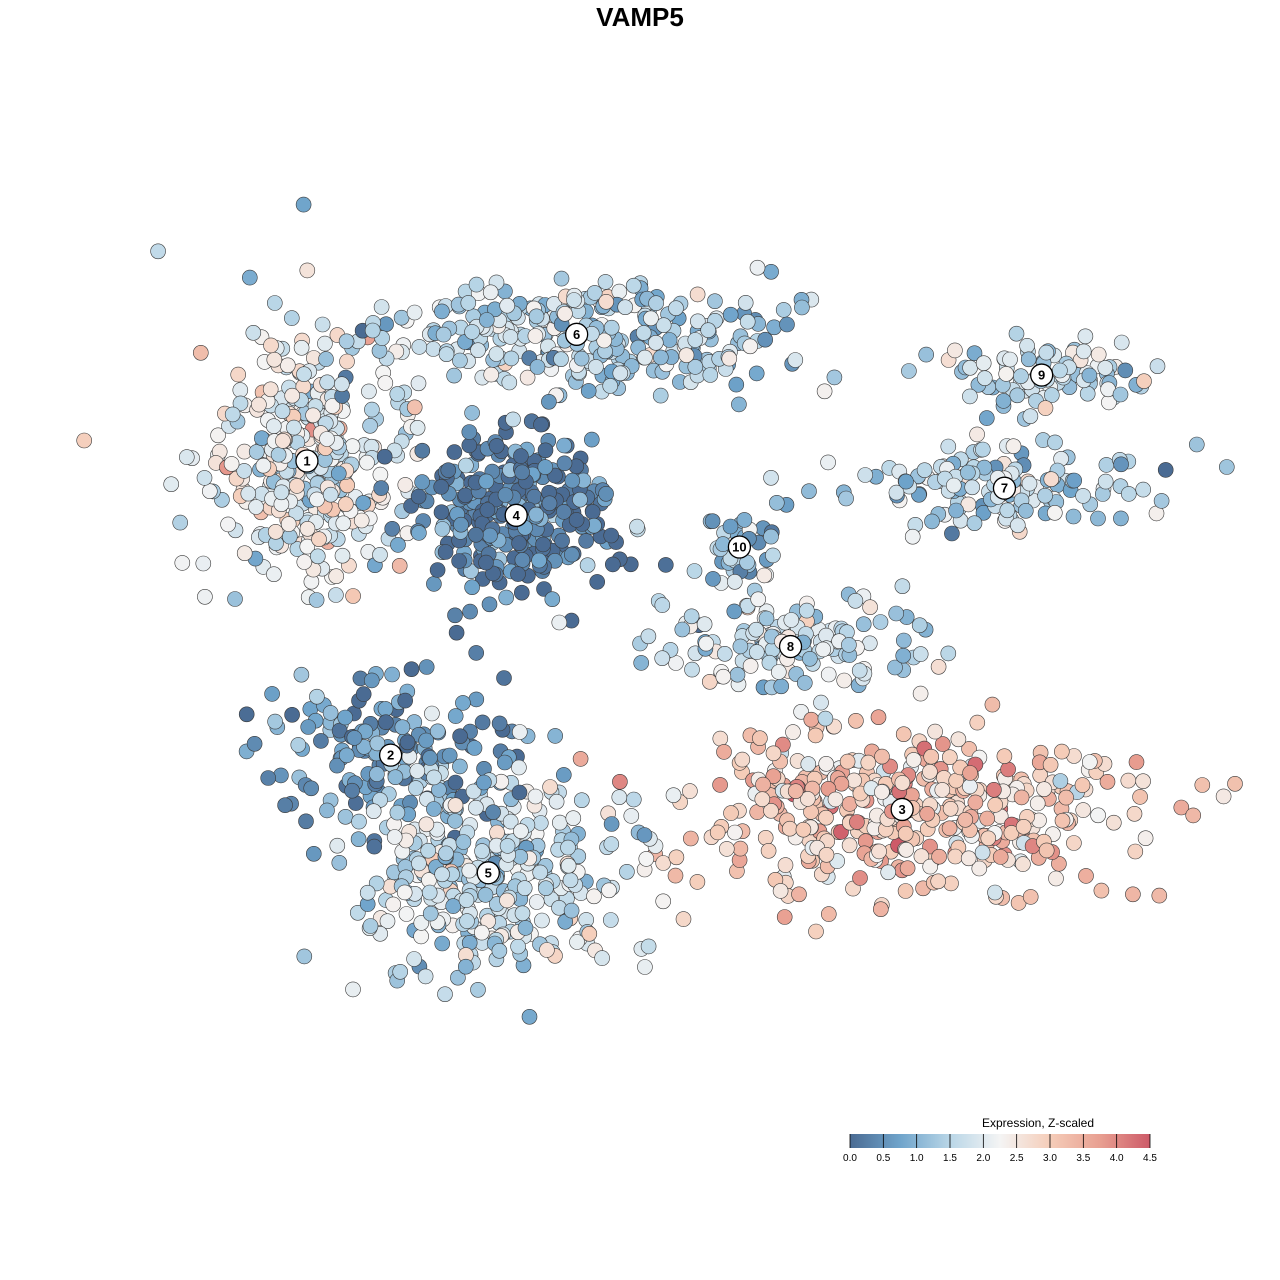 Image resolution: width=1280 pixels, height=1280 pixels. What do you see at coordinates (307, 461) in the screenshot?
I see `cluster-label-1: 1` at bounding box center [307, 461].